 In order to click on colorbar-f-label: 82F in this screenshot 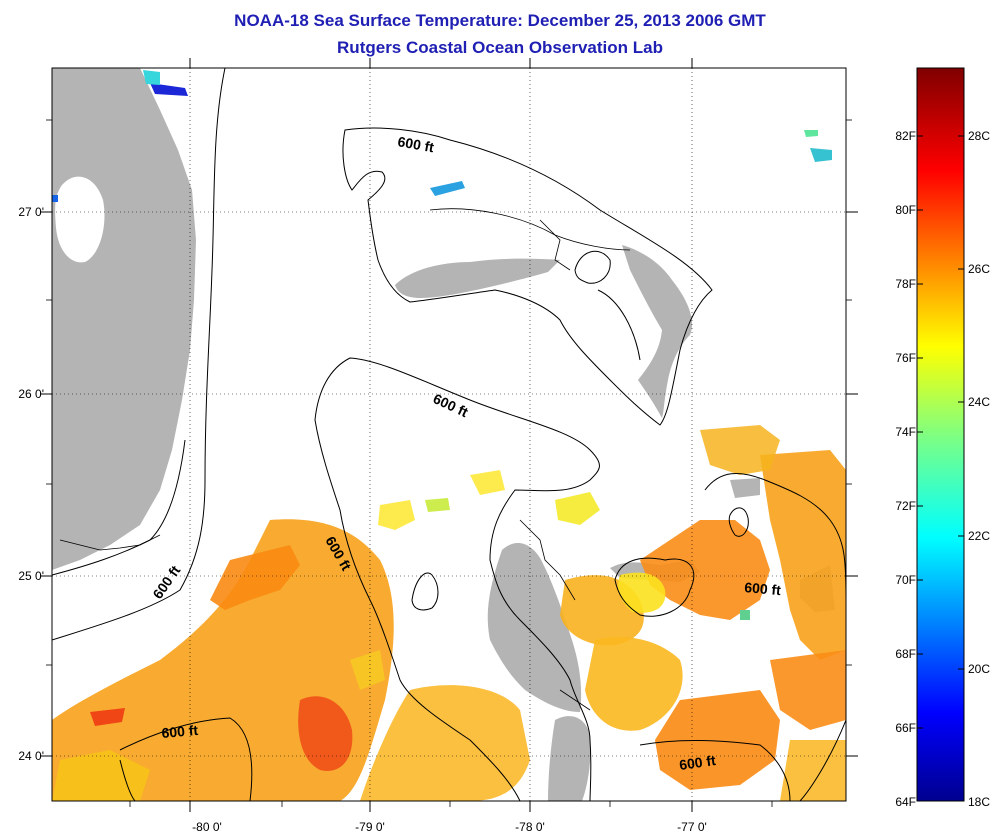, I will do `click(905, 136)`.